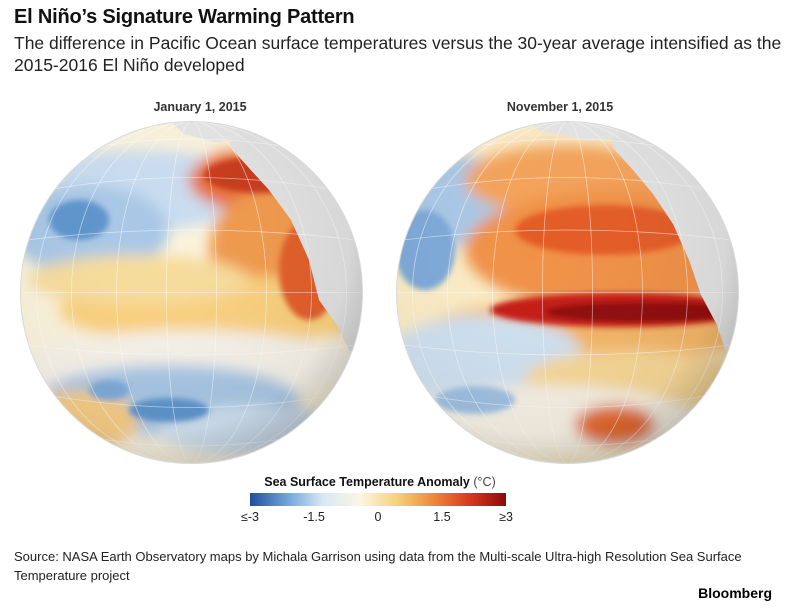  What do you see at coordinates (200, 107) in the screenshot?
I see `map-date-label-january: January 1, 2015` at bounding box center [200, 107].